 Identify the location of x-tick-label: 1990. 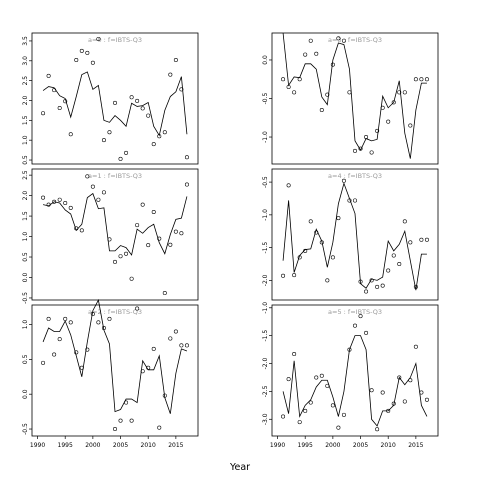
(277, 445).